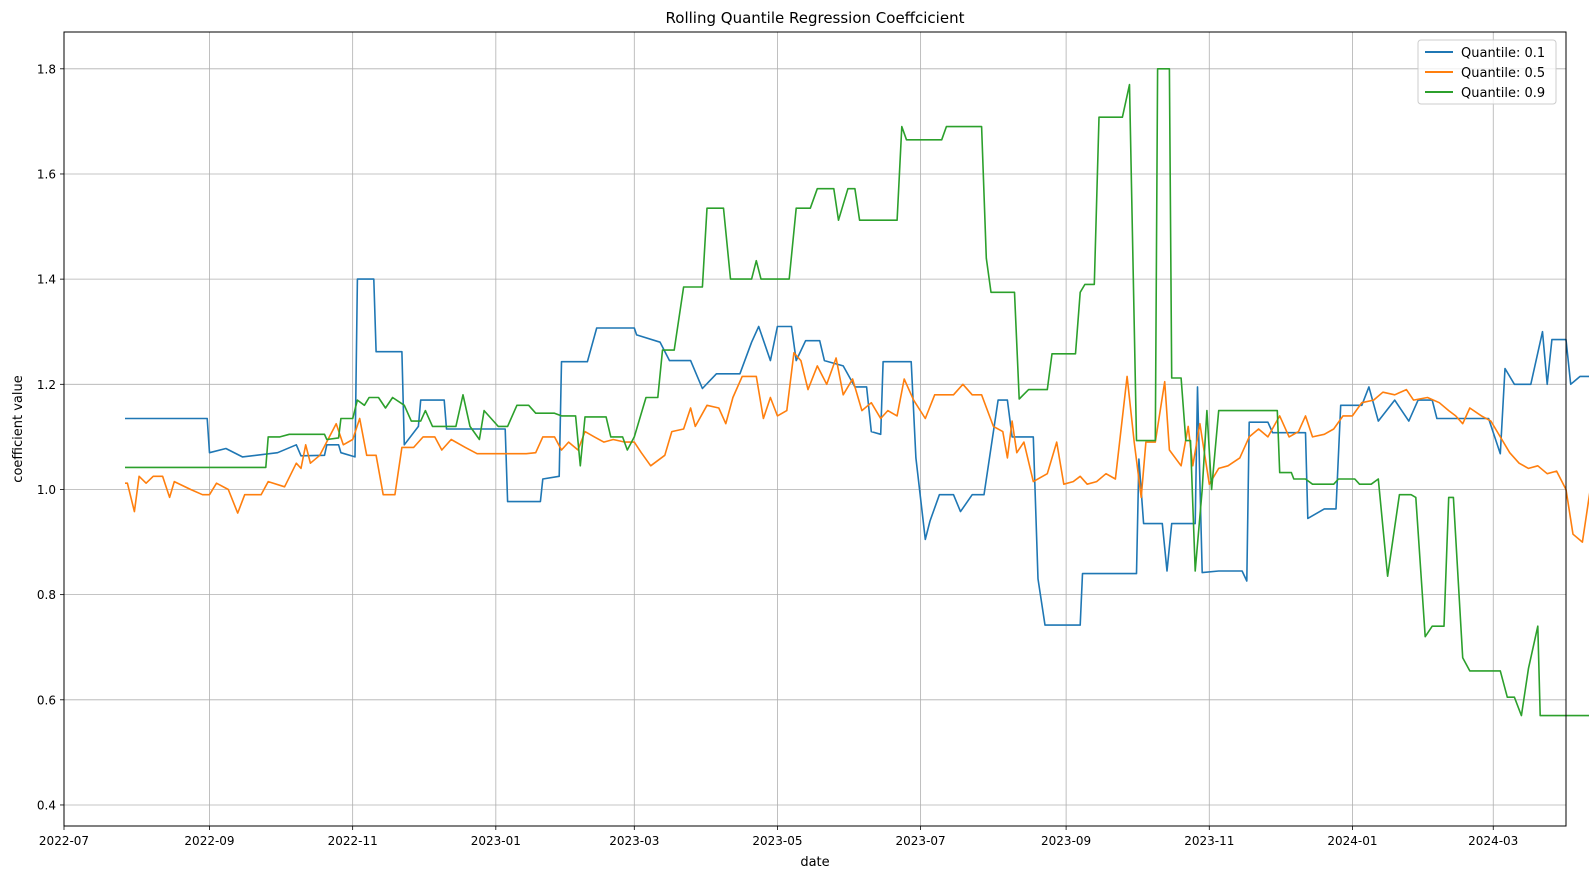 This screenshot has width=1589, height=889. Describe the element at coordinates (1503, 53) in the screenshot. I see `legend-label-q01: Quantile: 0.1` at that location.